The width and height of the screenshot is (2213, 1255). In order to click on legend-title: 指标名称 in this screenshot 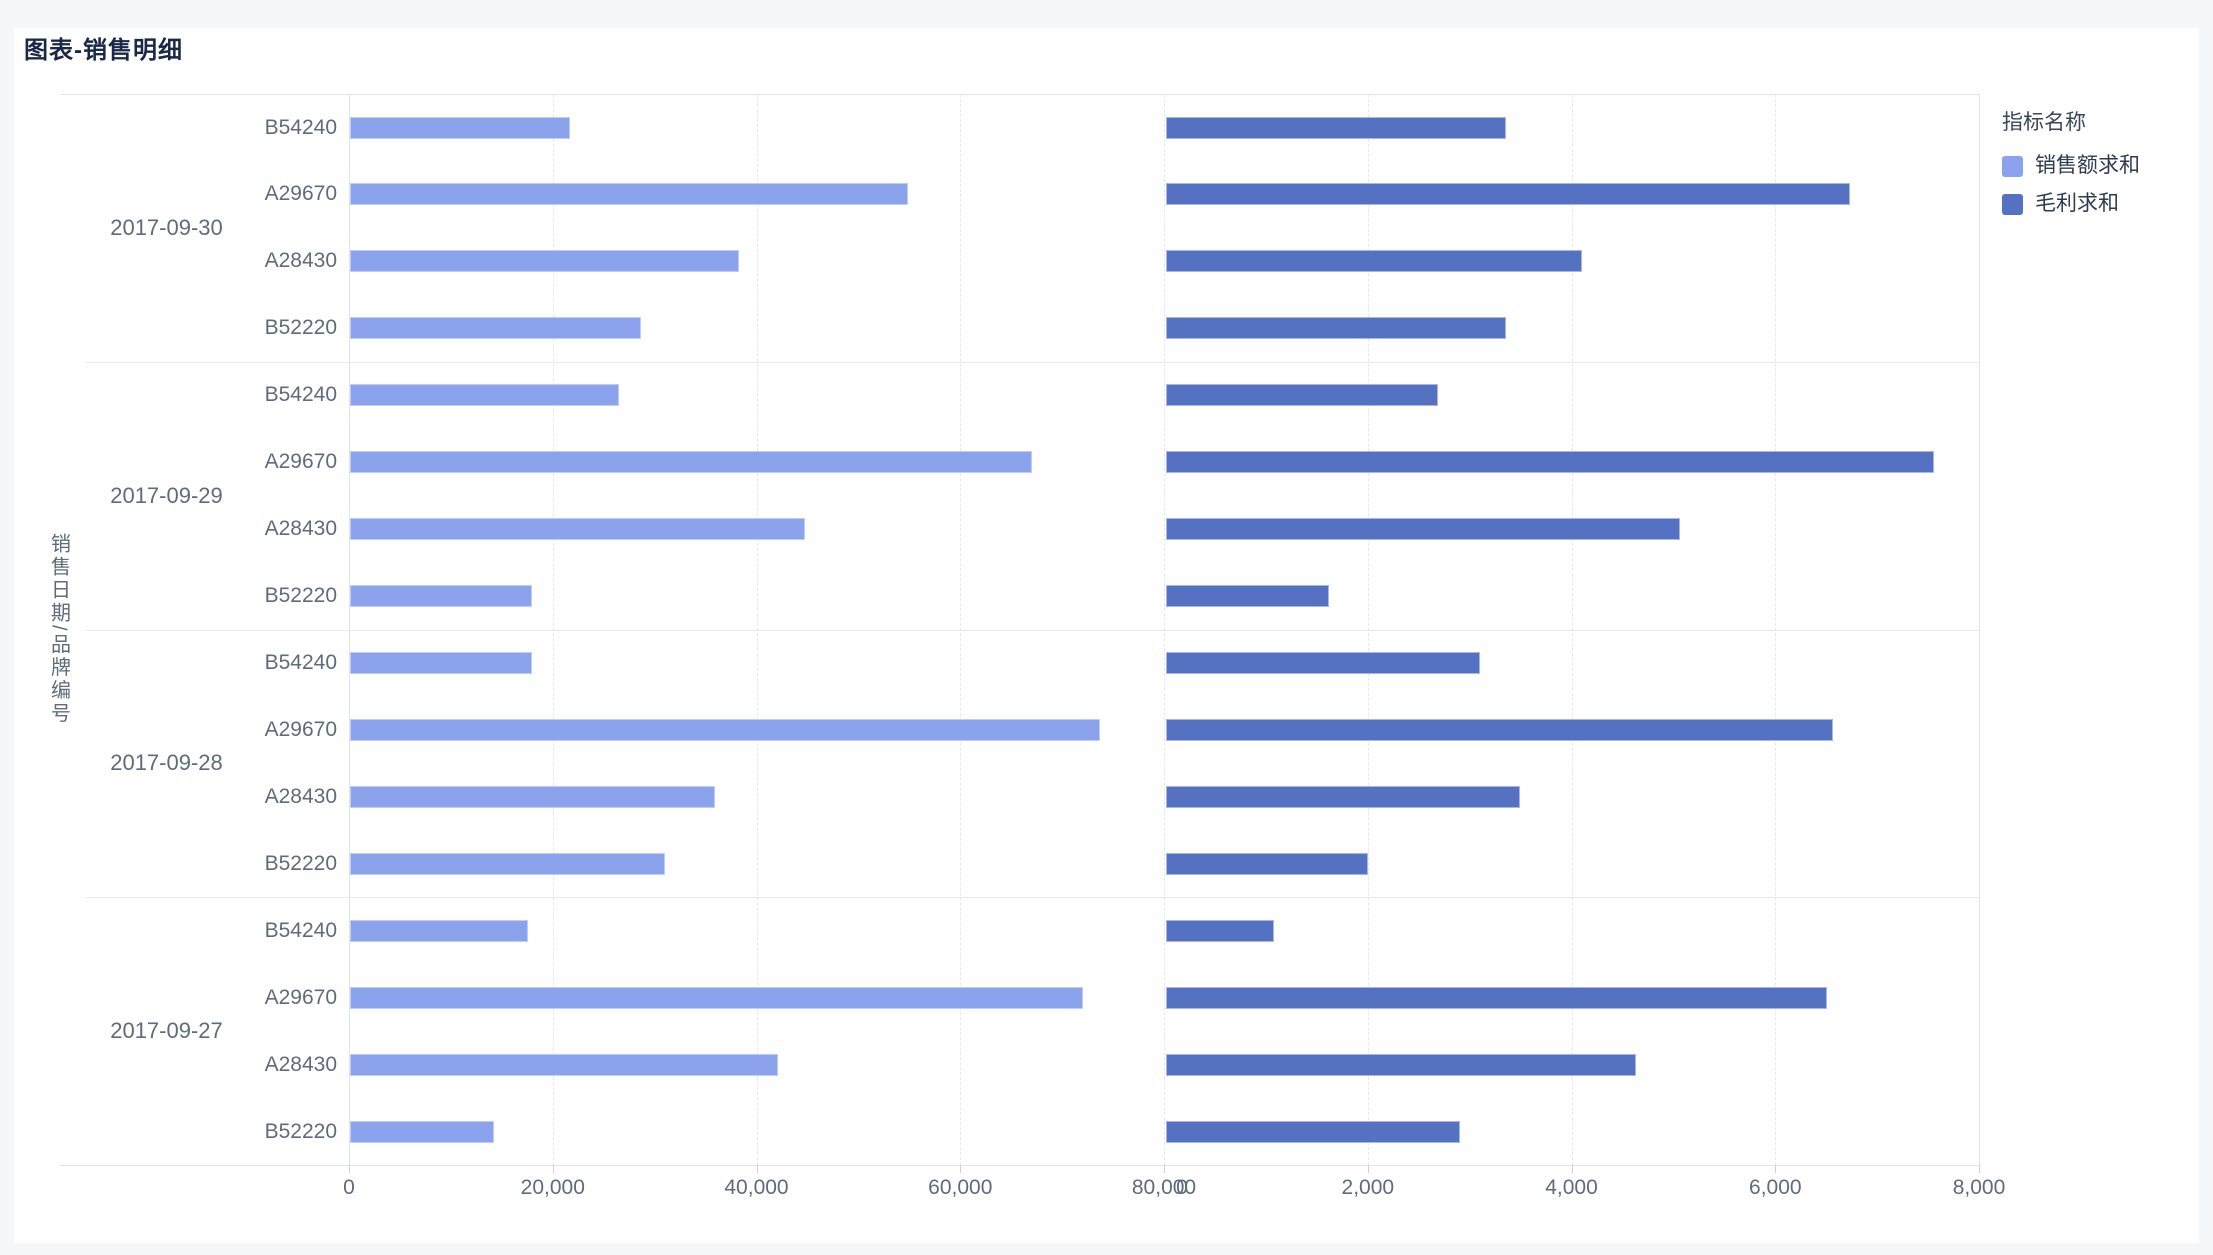, I will do `click(2044, 122)`.